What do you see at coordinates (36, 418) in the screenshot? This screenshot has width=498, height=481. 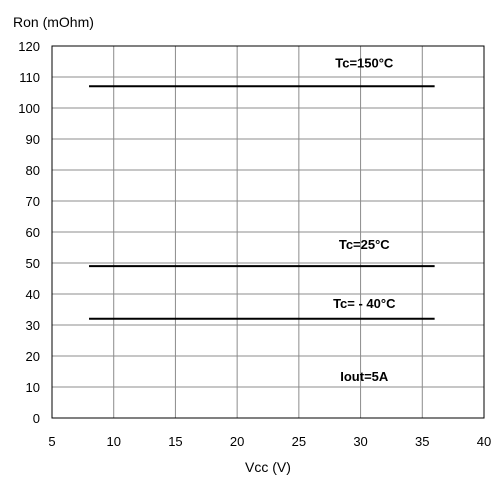 I see `y-tick-label: 0` at bounding box center [36, 418].